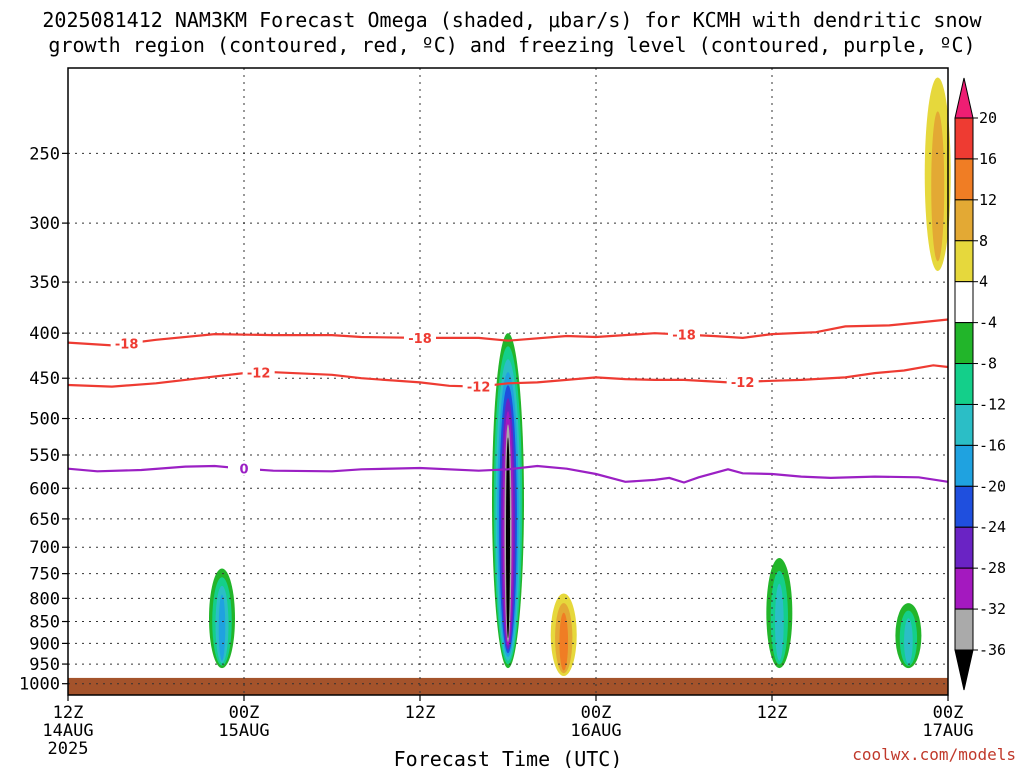 This screenshot has height=768, width=1024. I want to click on colorbar-label-4: 4, so click(983, 282).